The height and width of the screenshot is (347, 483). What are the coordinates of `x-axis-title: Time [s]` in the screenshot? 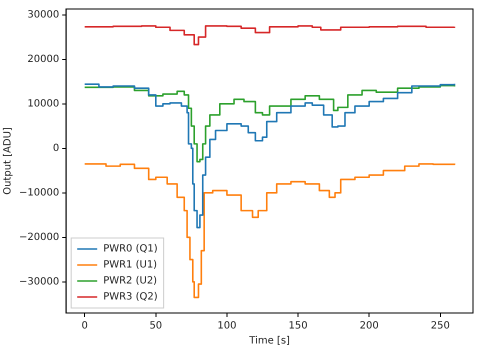 It's located at (269, 341).